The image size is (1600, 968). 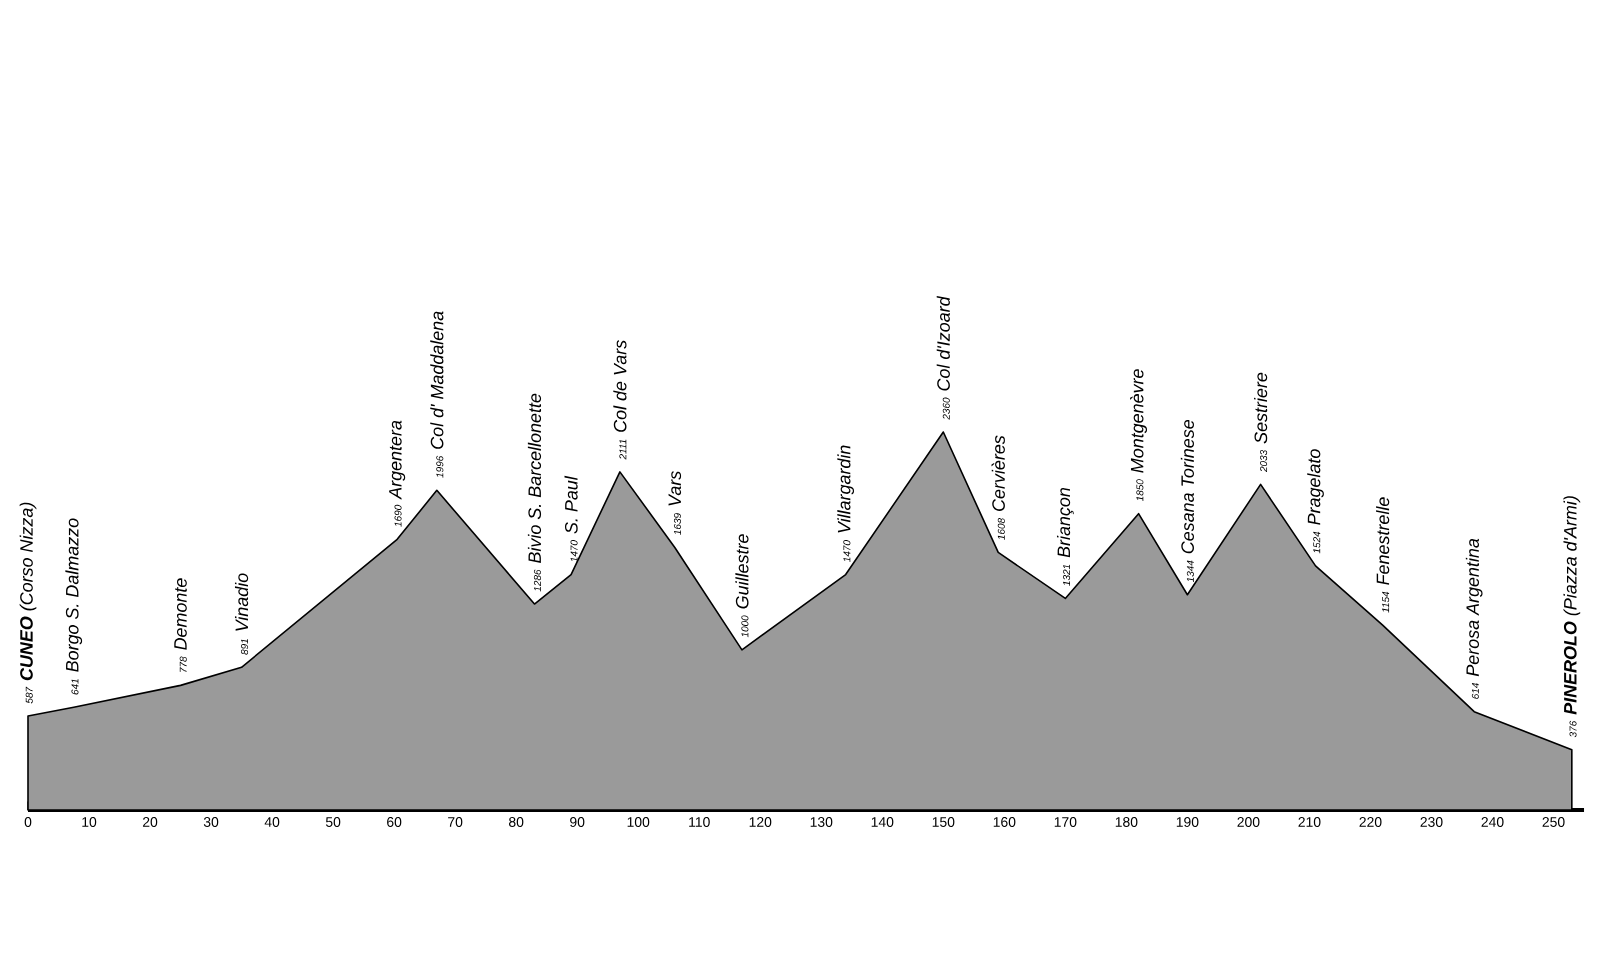 I want to click on annotation: Fenestrelle, so click(x=1383, y=541).